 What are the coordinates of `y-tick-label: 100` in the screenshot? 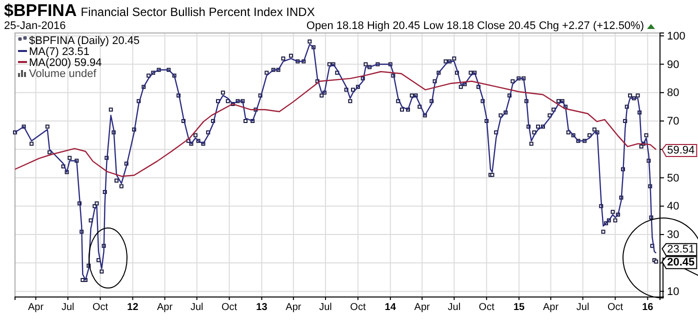 It's located at (676, 36).